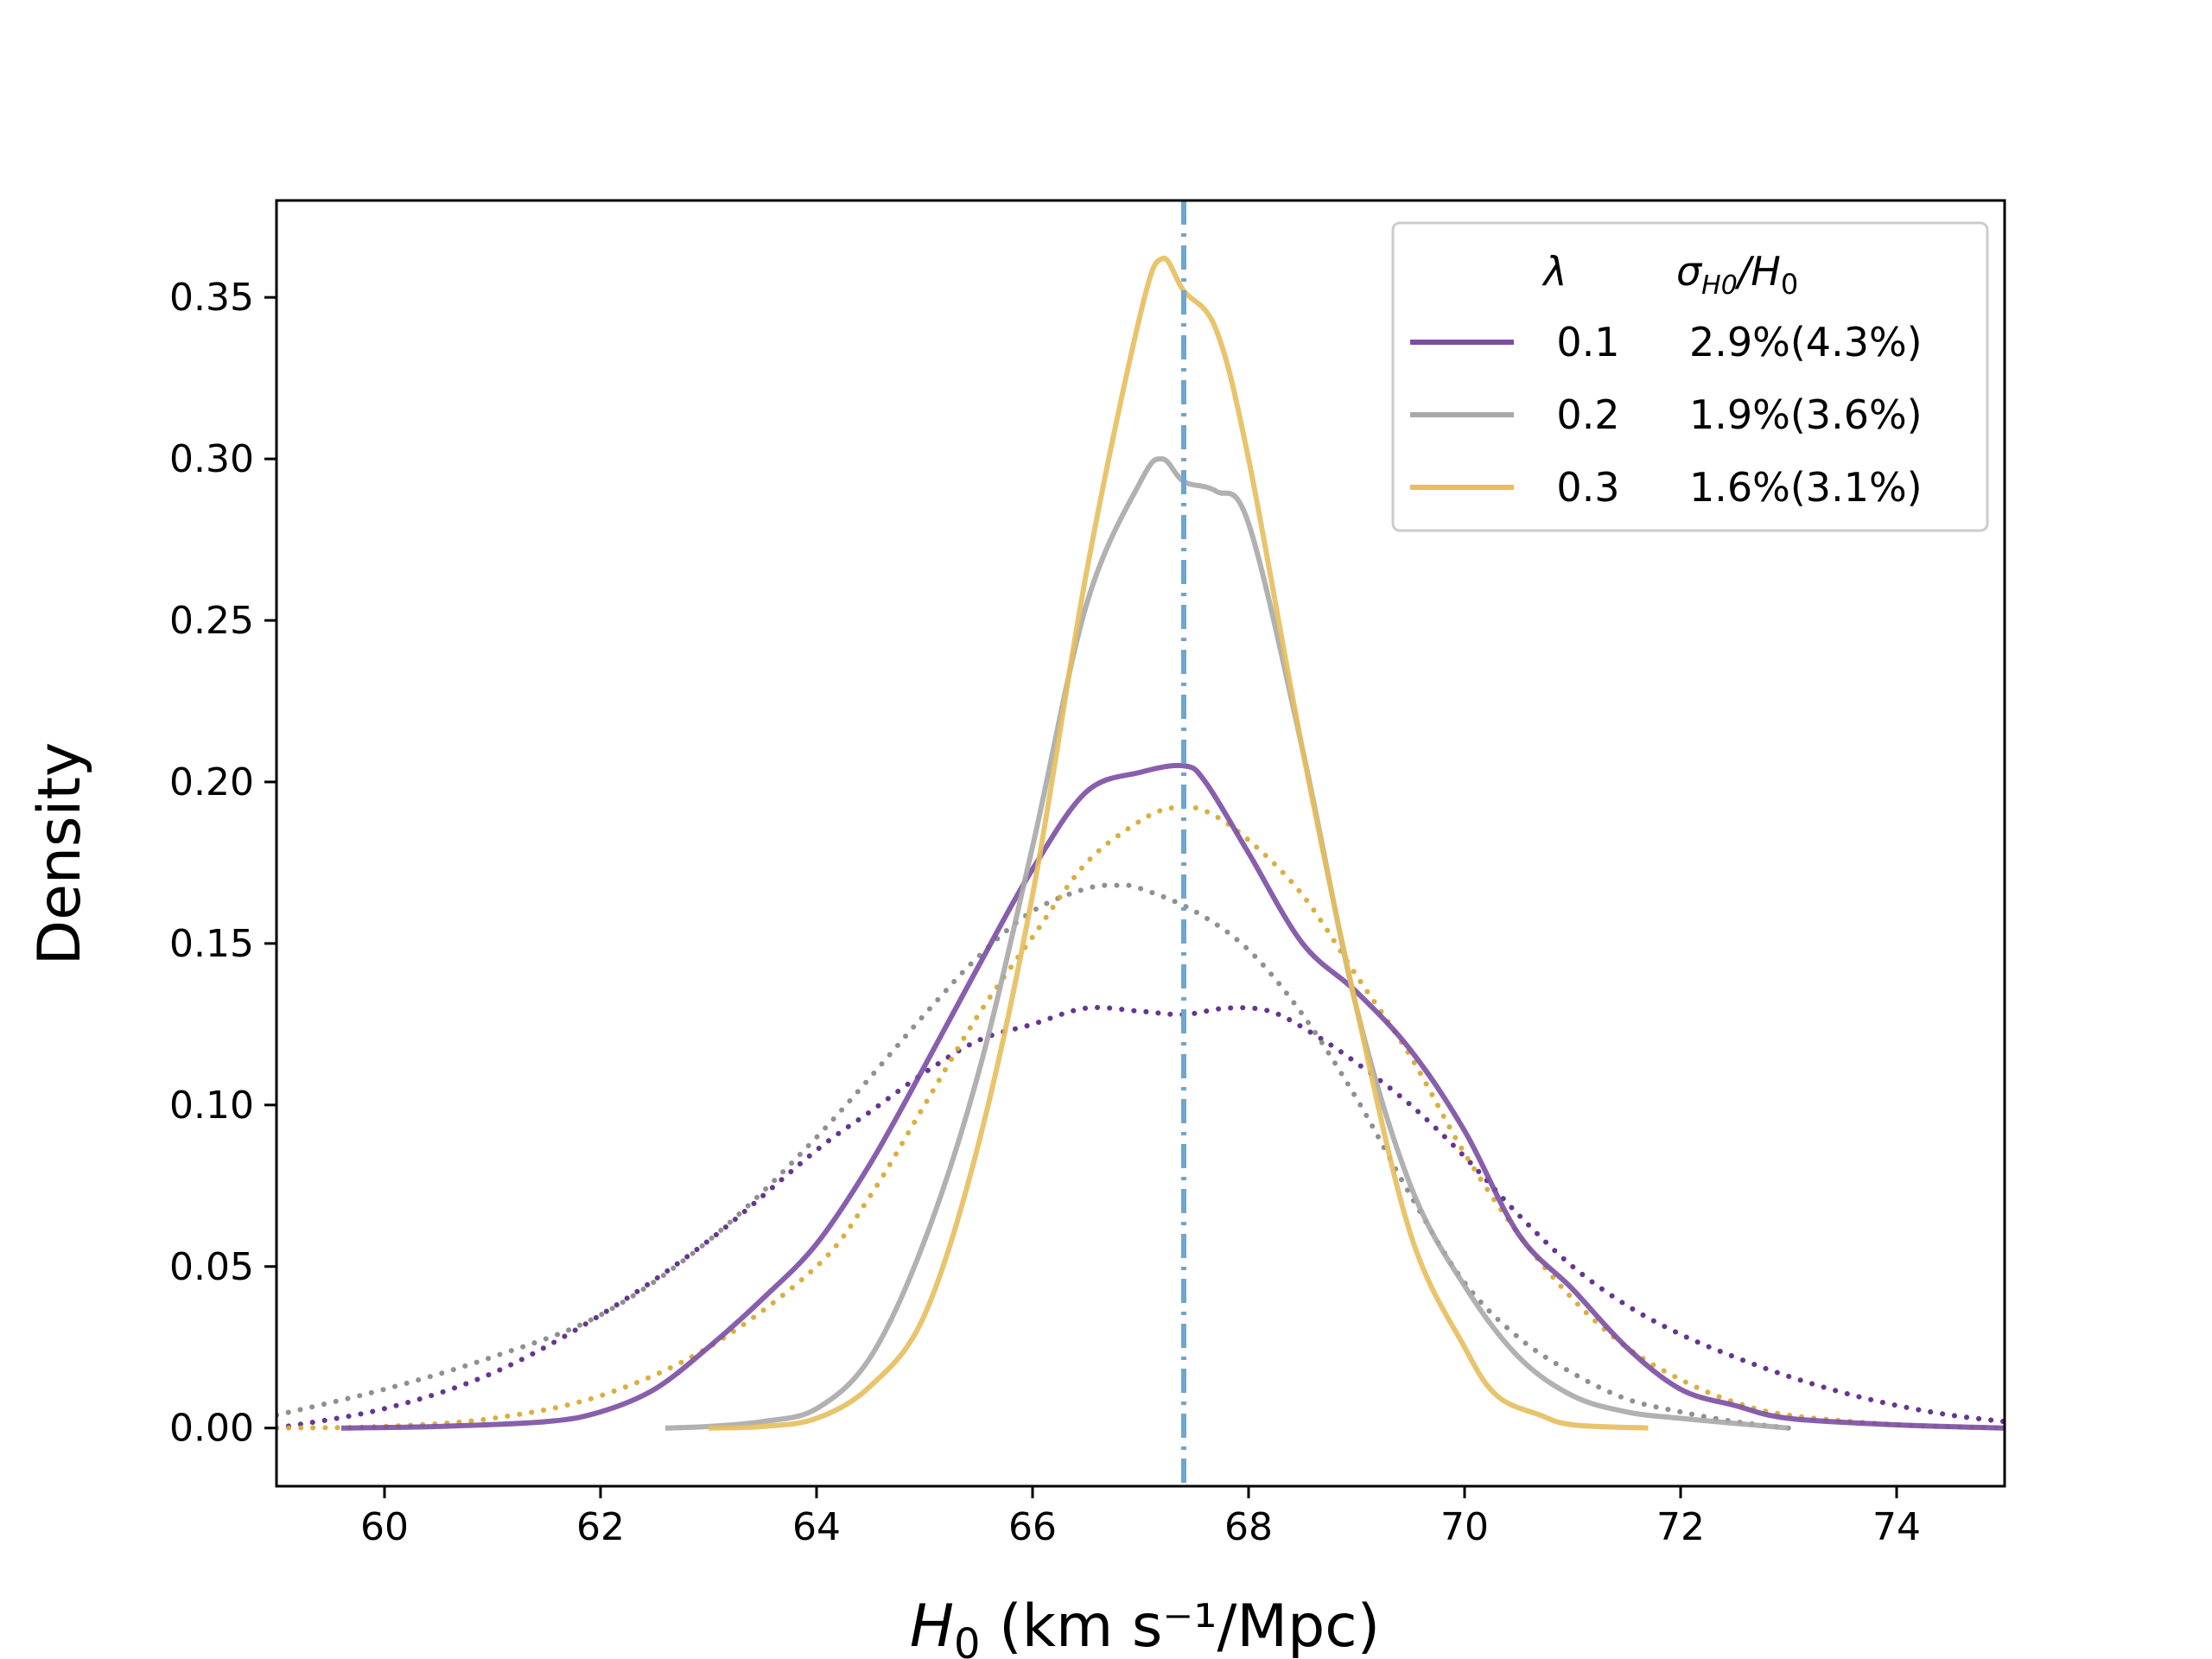 This screenshot has width=2212, height=1659. What do you see at coordinates (1587, 414) in the screenshot?
I see `legend-lambda-2: 0.2` at bounding box center [1587, 414].